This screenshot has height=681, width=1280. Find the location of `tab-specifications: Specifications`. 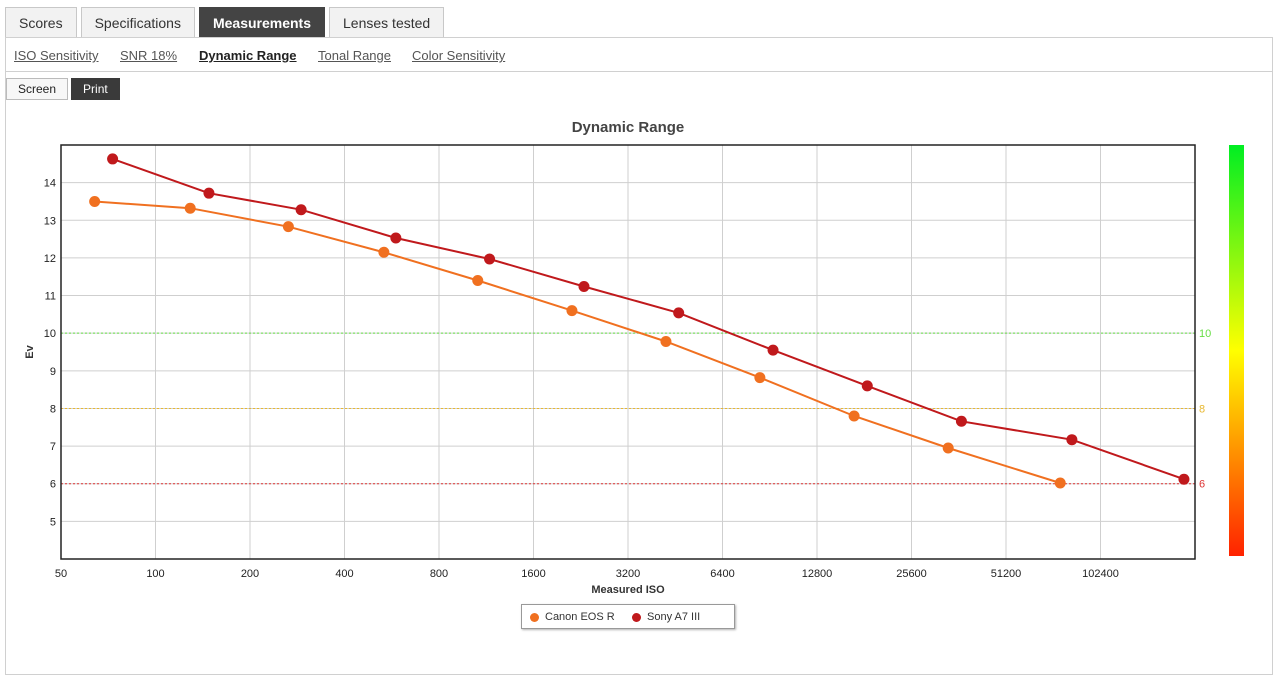

tab-specifications: Specifications is located at coordinates (137, 22).